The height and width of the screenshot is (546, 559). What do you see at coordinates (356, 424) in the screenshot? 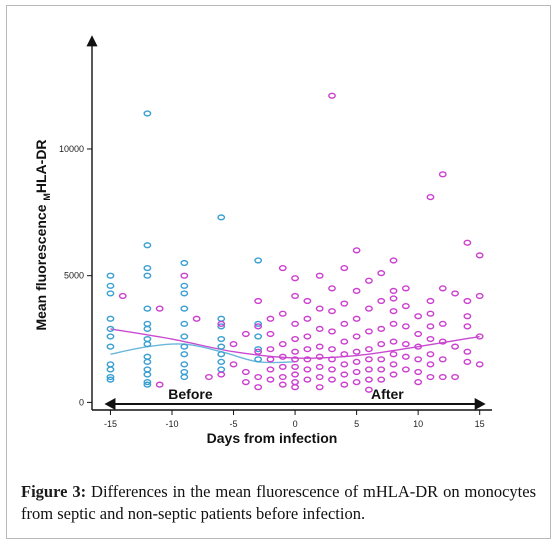
I see `x-tick-label: 5` at bounding box center [356, 424].